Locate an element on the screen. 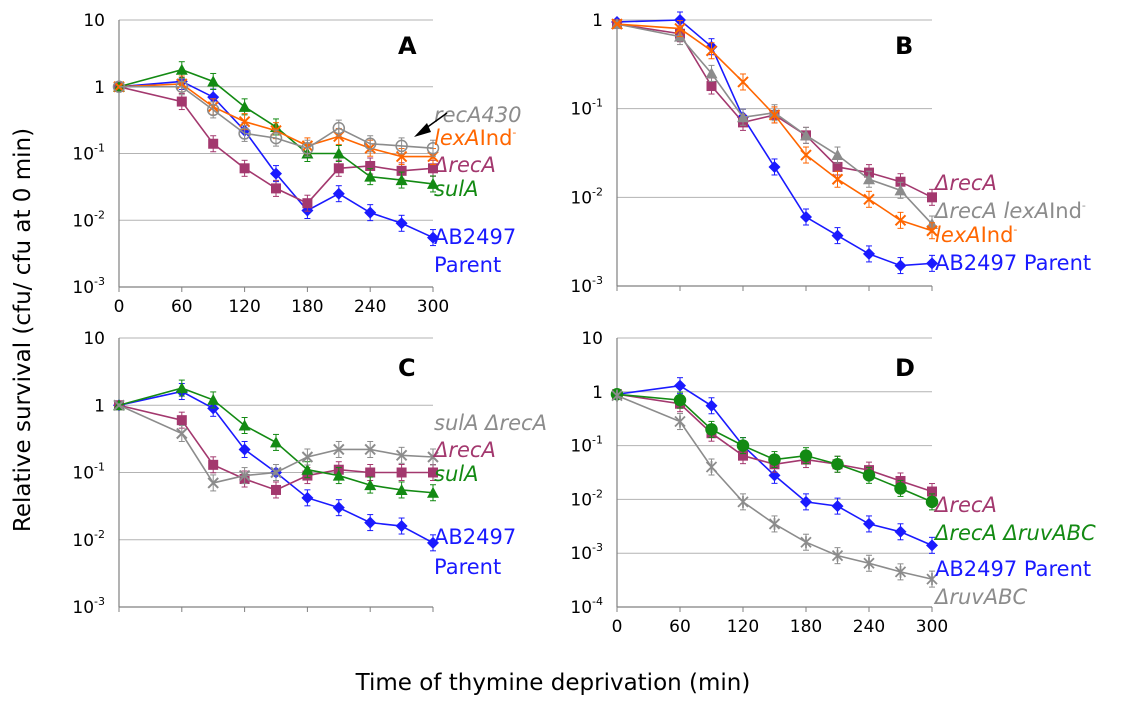 Image resolution: width=1121 pixels, height=701 pixels. legend-label: ΔrecA ΔruvABC is located at coordinates (1014, 533).